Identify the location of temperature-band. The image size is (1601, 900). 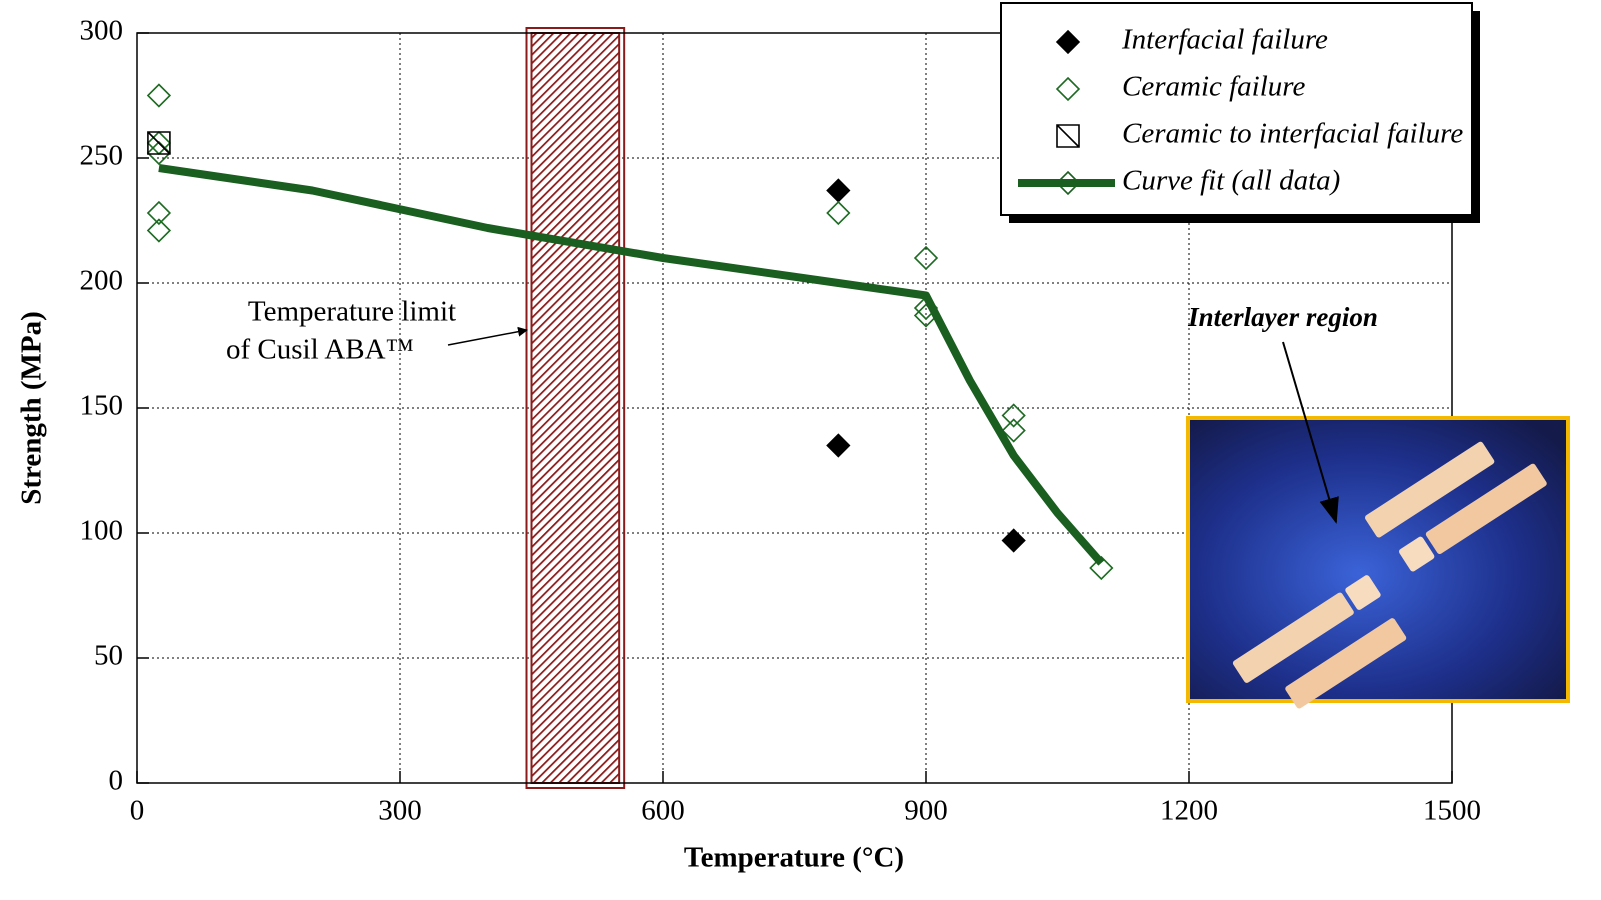
(575, 408).